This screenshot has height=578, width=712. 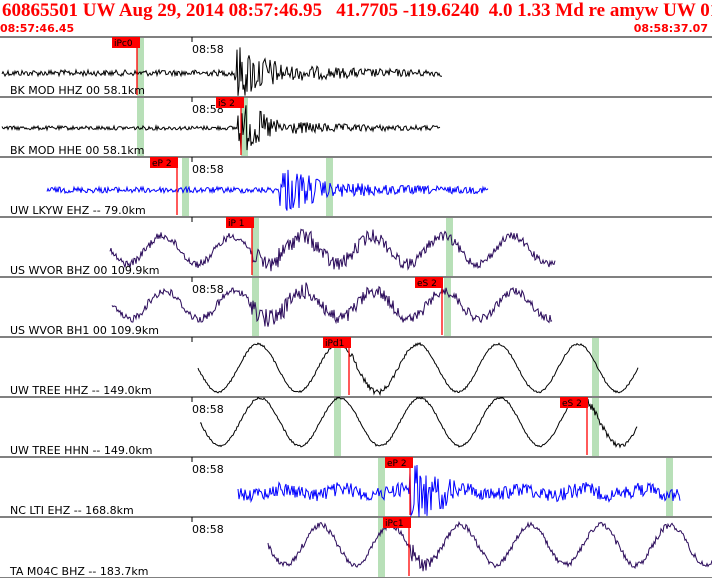 What do you see at coordinates (78, 210) in the screenshot?
I see `station-label: UW LKYW EHZ -- 79.0km` at bounding box center [78, 210].